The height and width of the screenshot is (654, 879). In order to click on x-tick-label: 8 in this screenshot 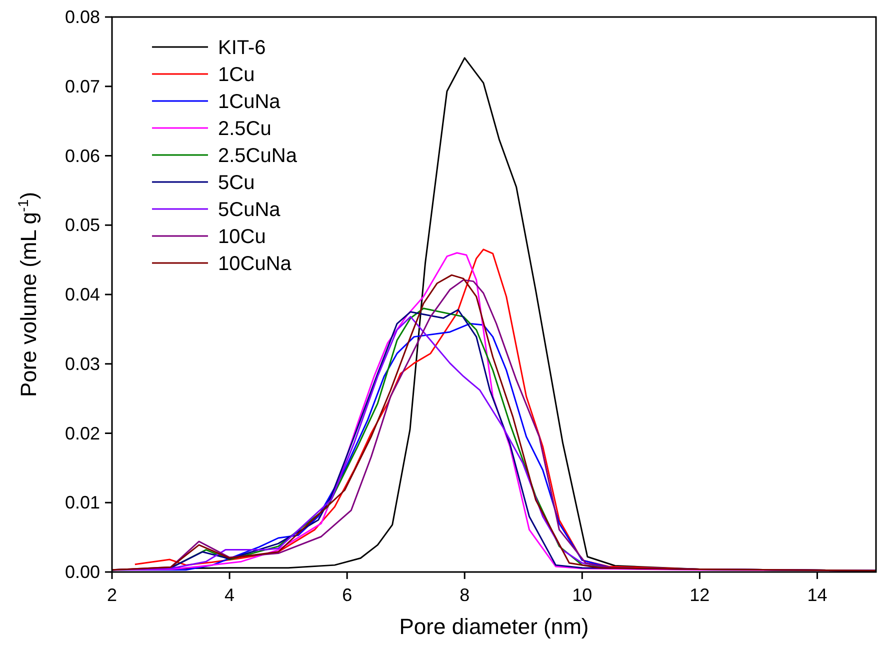, I will do `click(465, 595)`.